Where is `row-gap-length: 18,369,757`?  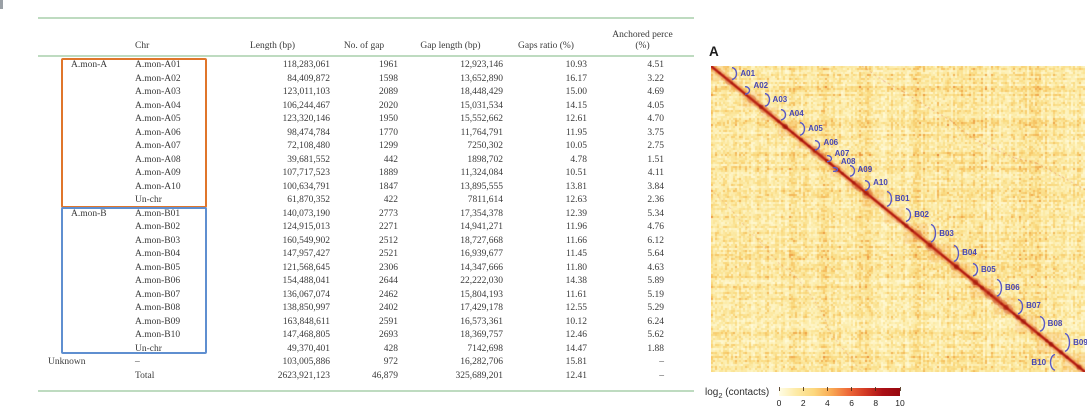
row-gap-length: 18,369,757 is located at coordinates (481, 335).